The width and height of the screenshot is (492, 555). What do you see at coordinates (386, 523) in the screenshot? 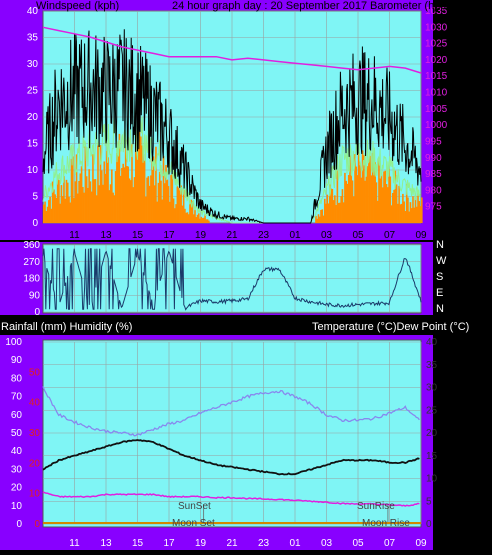
I see `moonrise-label: Moon Rise` at bounding box center [386, 523].